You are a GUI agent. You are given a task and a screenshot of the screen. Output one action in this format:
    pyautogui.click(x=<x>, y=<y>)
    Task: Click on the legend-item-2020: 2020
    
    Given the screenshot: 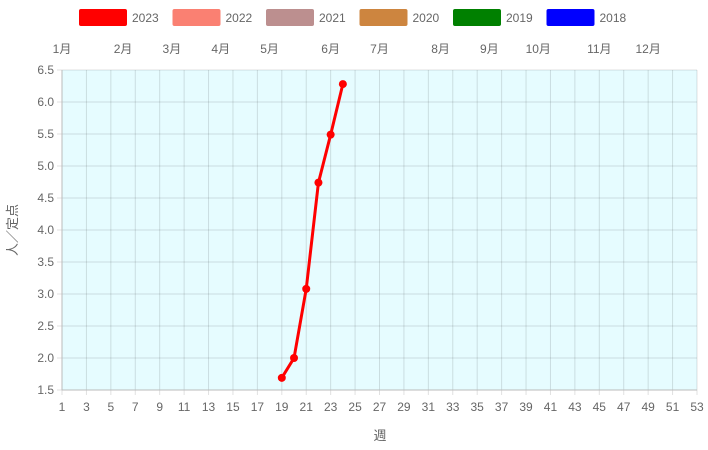 What is the action you would take?
    pyautogui.click(x=399, y=17)
    